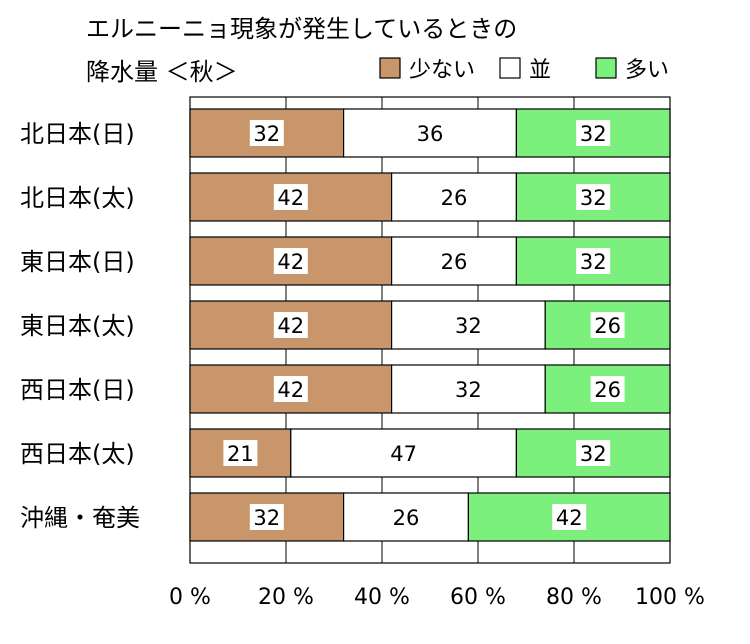  I want to click on data-label-bg-row5-series3, so click(607, 389).